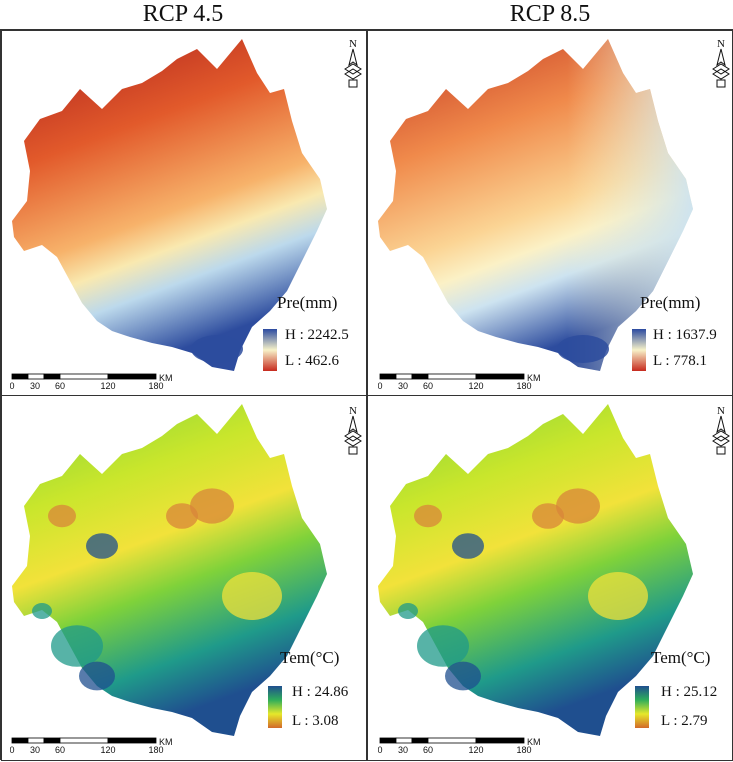 This screenshot has width=733, height=762. What do you see at coordinates (320, 692) in the screenshot?
I see `legend-high-label: H : 24.86` at bounding box center [320, 692].